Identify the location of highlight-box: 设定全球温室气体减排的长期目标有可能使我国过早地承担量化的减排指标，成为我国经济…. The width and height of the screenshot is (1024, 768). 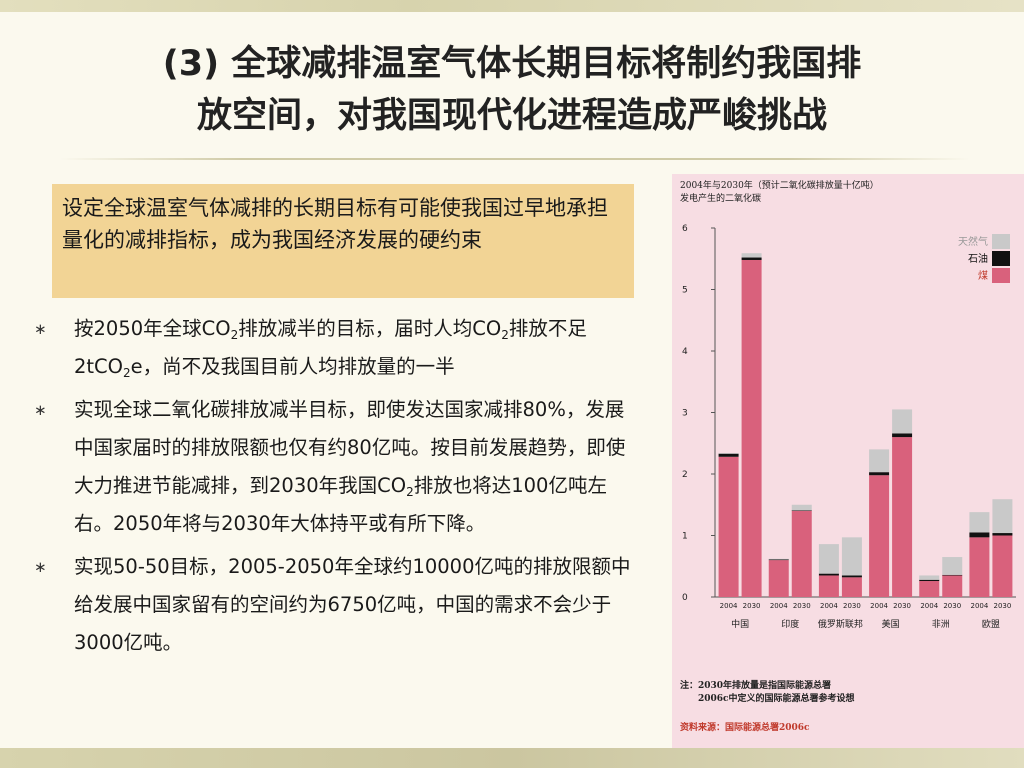
(343, 241).